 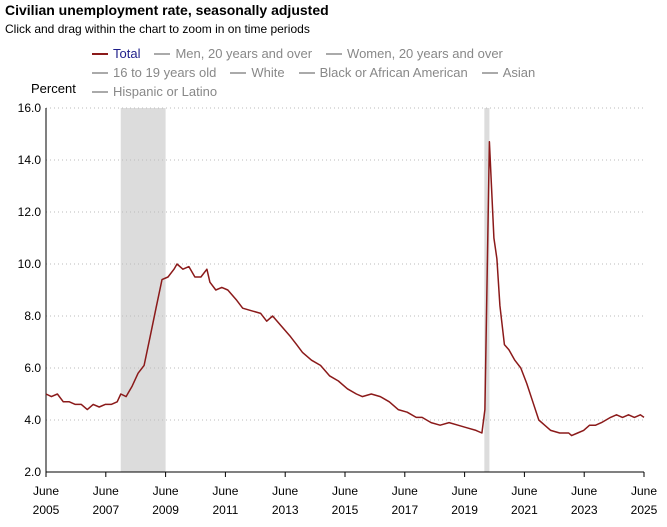 I want to click on legend-label: Asian, so click(x=519, y=72).